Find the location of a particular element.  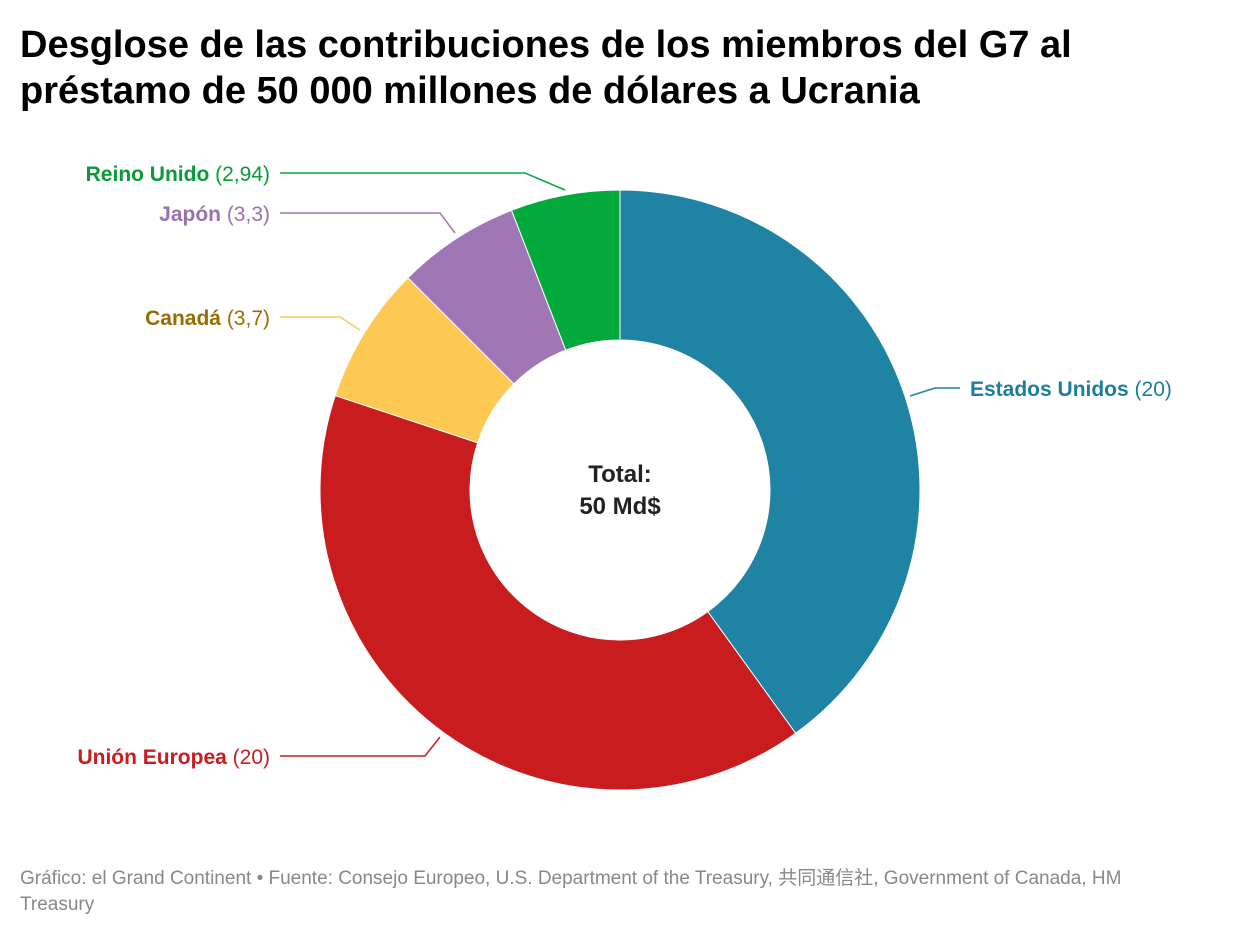

label-value: (3,3) is located at coordinates (245, 214).